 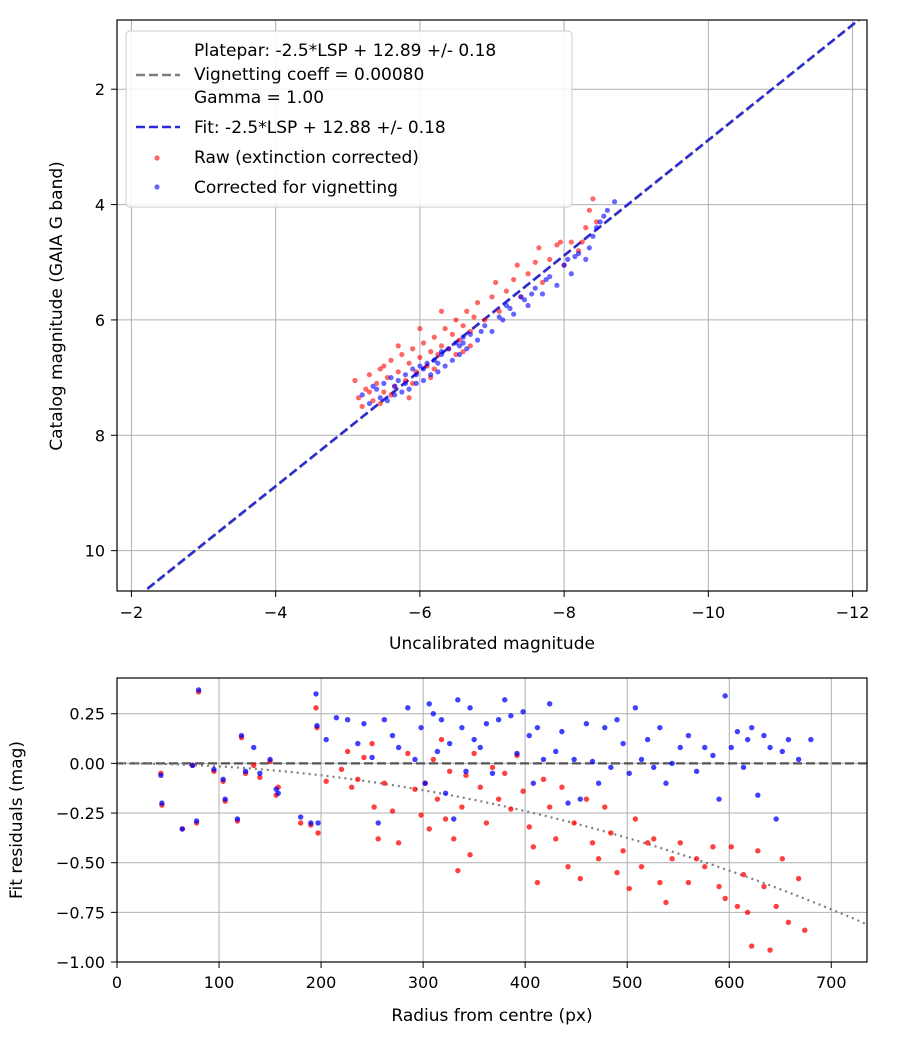 I want to click on top-x-tick-label: −8, so click(x=564, y=612).